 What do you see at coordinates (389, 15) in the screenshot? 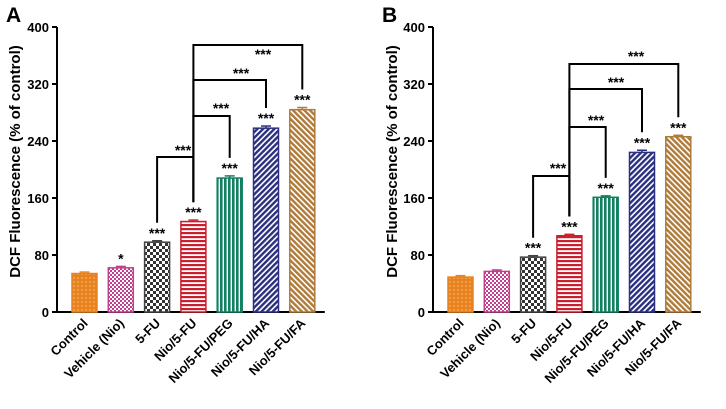
I see `panel-label: B` at bounding box center [389, 15].